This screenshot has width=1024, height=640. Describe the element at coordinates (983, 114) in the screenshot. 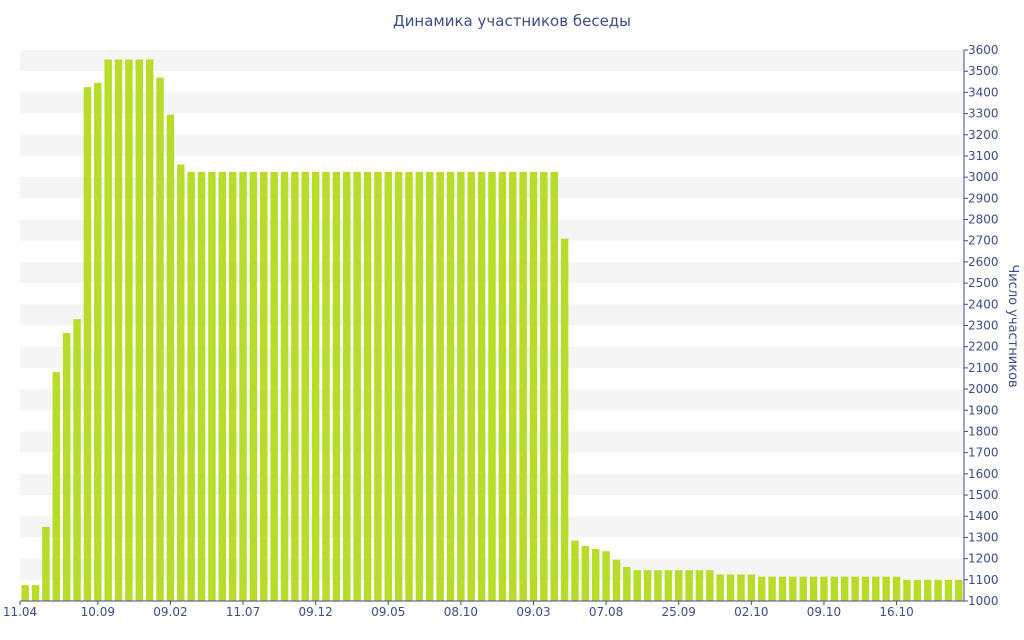

I see `y-tick-label: 3300` at that location.